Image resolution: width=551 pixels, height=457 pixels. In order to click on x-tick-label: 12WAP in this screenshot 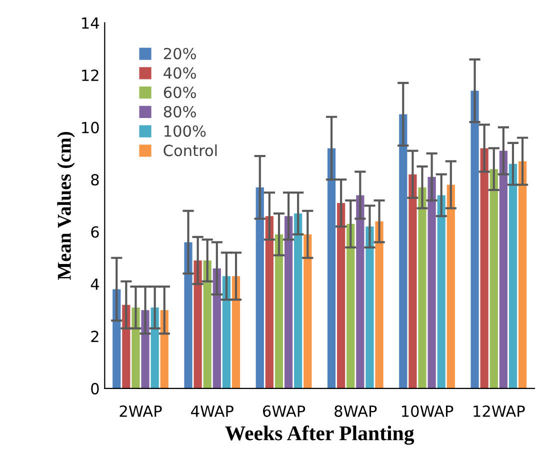, I will do `click(499, 411)`.